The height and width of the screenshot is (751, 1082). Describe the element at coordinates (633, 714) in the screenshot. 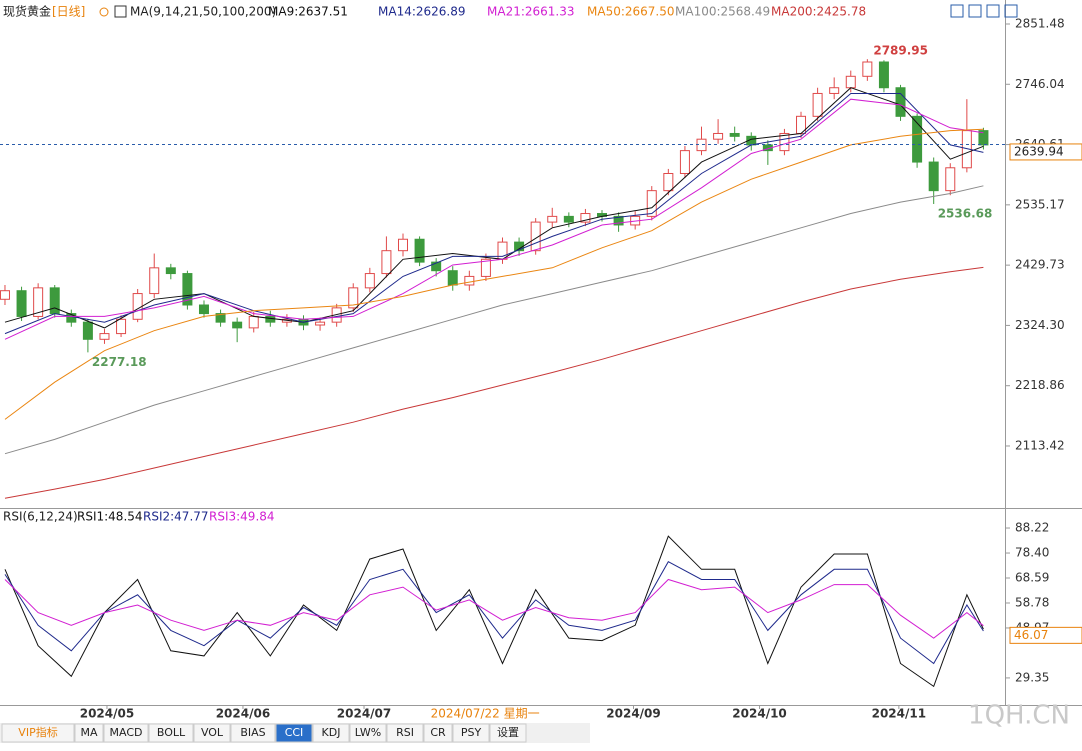

I see `x-tick-label: 2024/09` at that location.